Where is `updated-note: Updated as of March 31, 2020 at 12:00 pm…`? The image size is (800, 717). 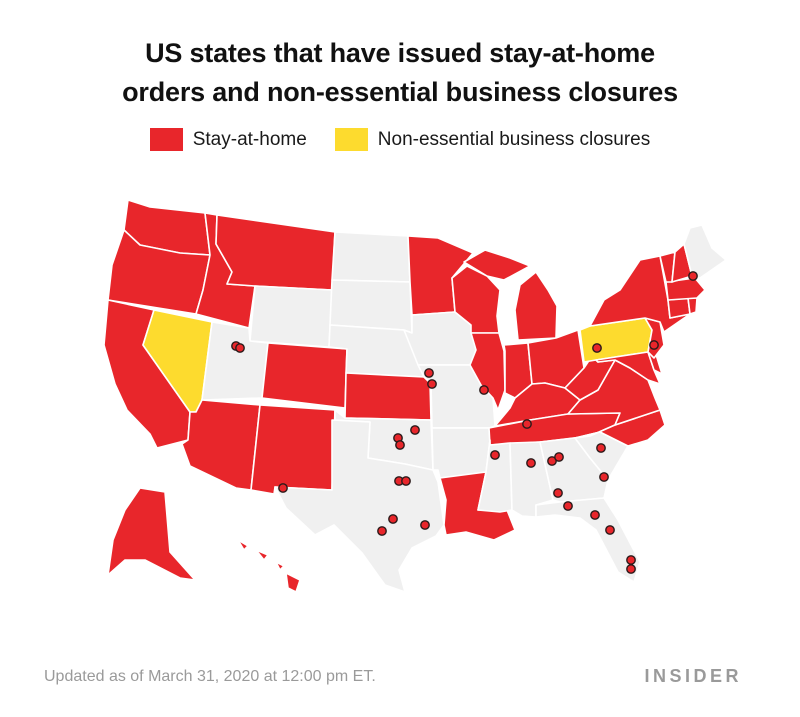 updated-note: Updated as of March 31, 2020 at 12:00 pm… is located at coordinates (210, 676).